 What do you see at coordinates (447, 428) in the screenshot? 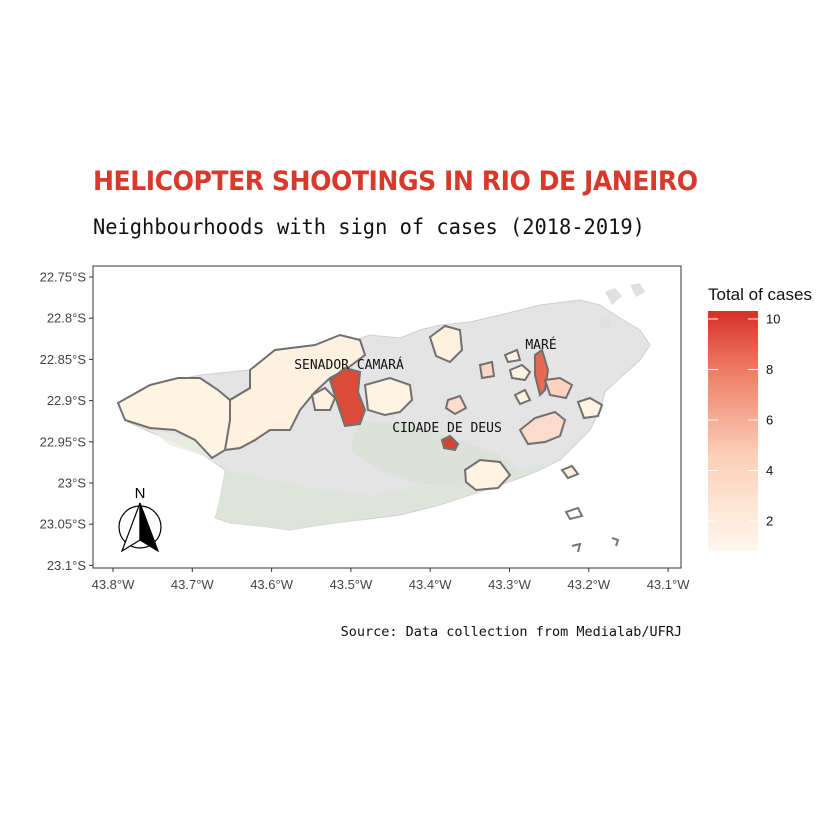
I see `label-cidade-de-deus: CIDADE DE DEUS` at bounding box center [447, 428].